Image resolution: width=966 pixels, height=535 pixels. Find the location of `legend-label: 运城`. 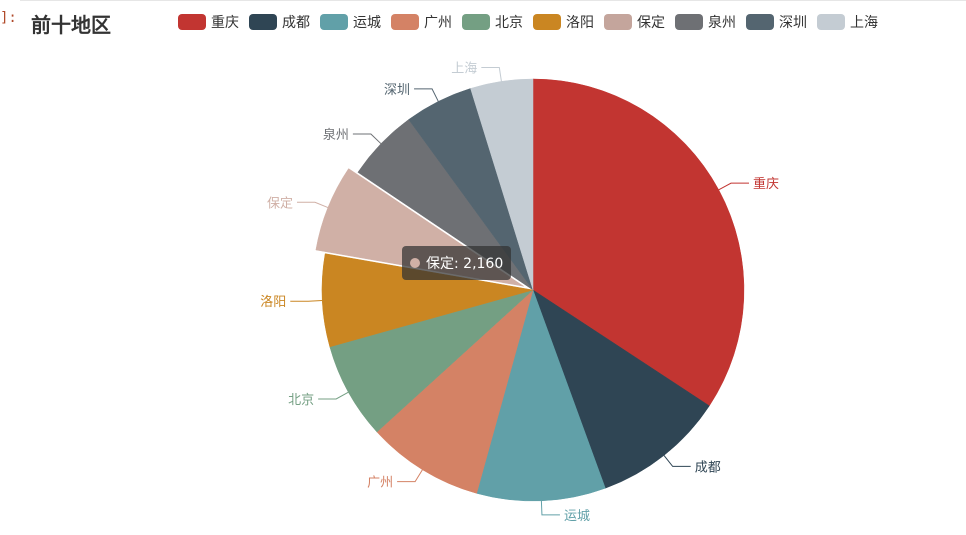

legend-label: 运城 is located at coordinates (367, 23).